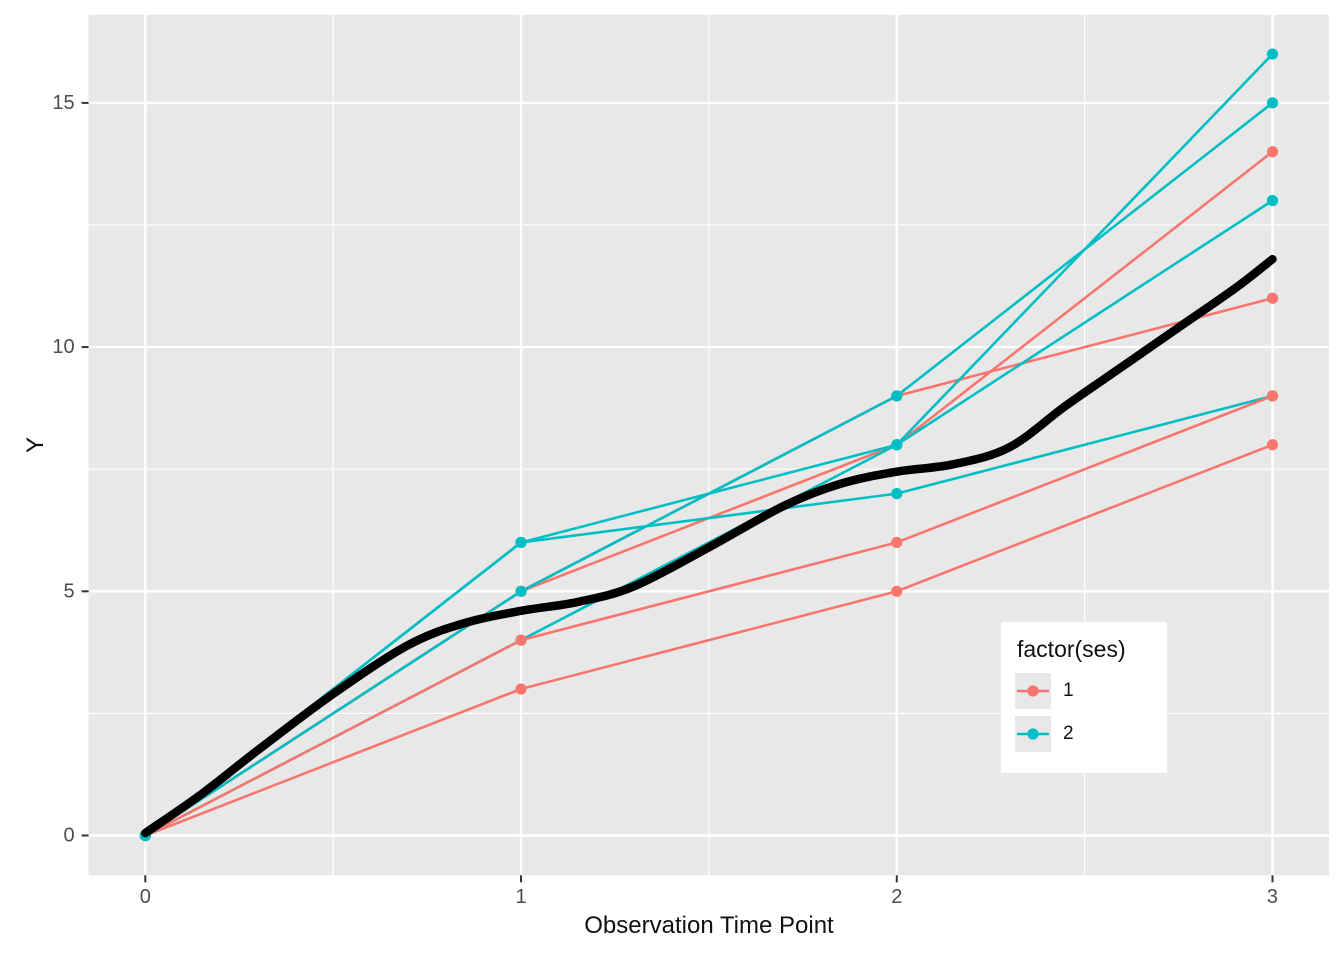  What do you see at coordinates (68, 591) in the screenshot?
I see `y-tick-label: 5` at bounding box center [68, 591].